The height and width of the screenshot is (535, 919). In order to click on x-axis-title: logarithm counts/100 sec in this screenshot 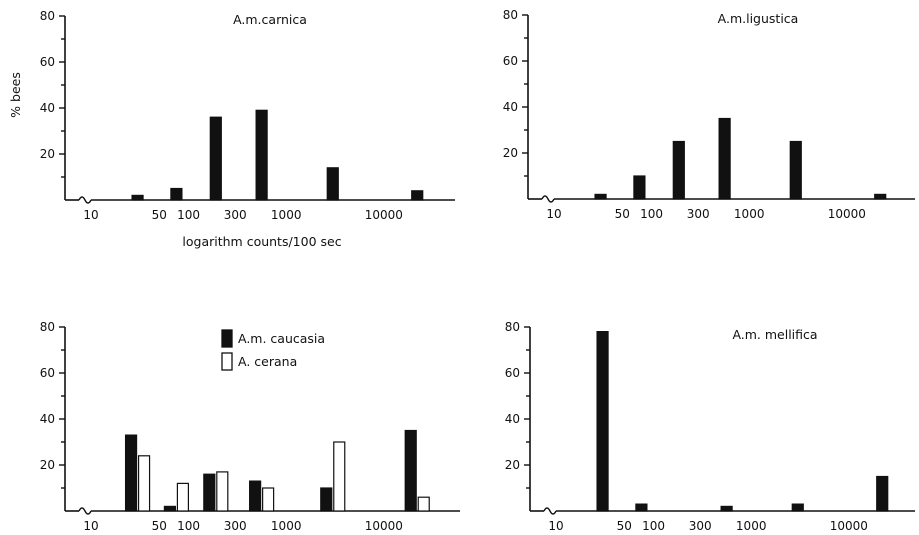, I will do `click(261, 241)`.